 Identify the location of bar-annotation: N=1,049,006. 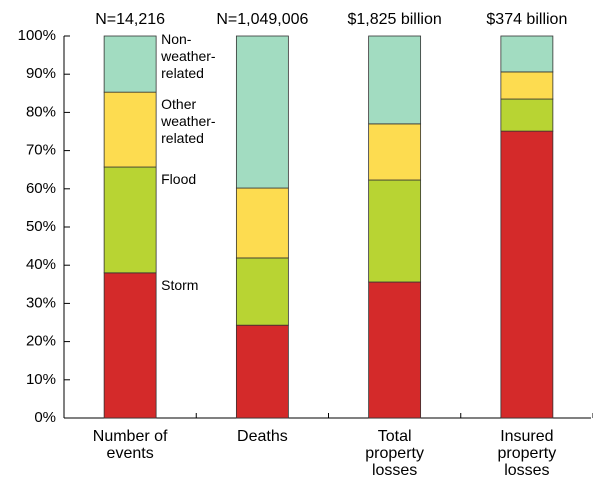
(262, 19).